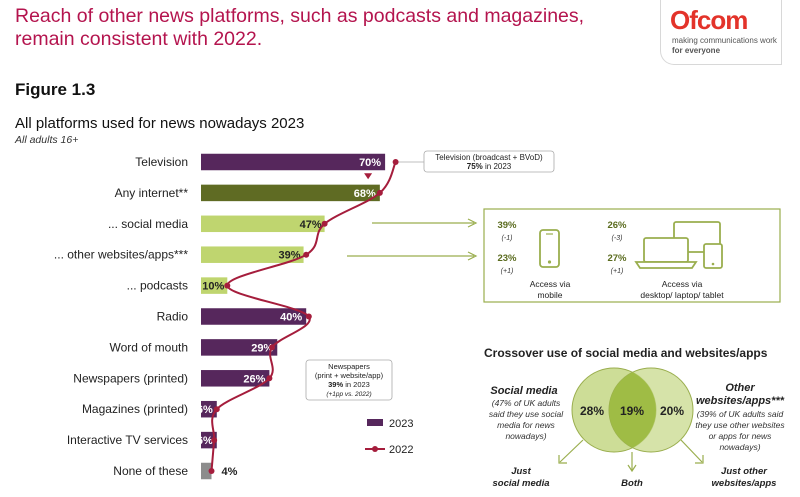 The height and width of the screenshot is (497, 800). I want to click on tv-callout-value: 75% in 2023, so click(489, 166).